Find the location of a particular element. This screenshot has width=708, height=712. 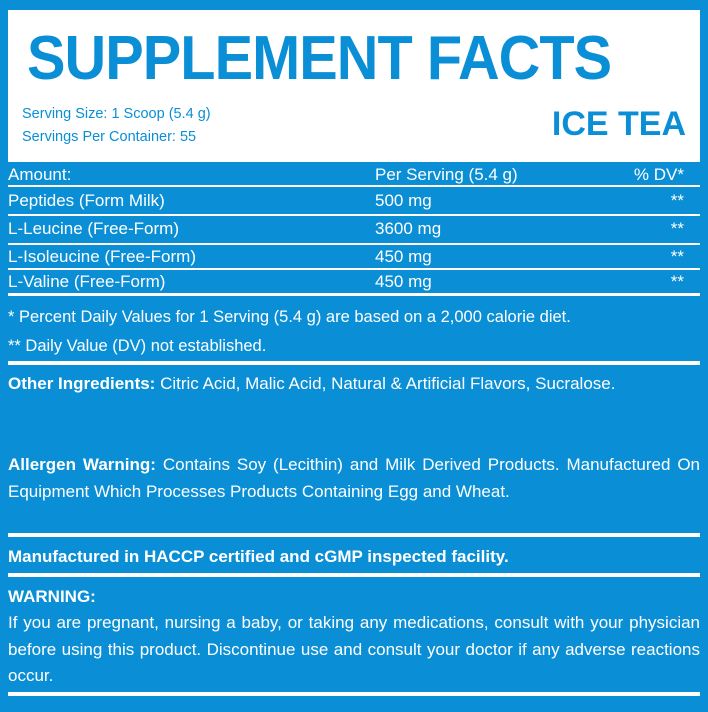

serving-size: Serving Size: 1 Scoop (5.4 g) is located at coordinates (116, 114).